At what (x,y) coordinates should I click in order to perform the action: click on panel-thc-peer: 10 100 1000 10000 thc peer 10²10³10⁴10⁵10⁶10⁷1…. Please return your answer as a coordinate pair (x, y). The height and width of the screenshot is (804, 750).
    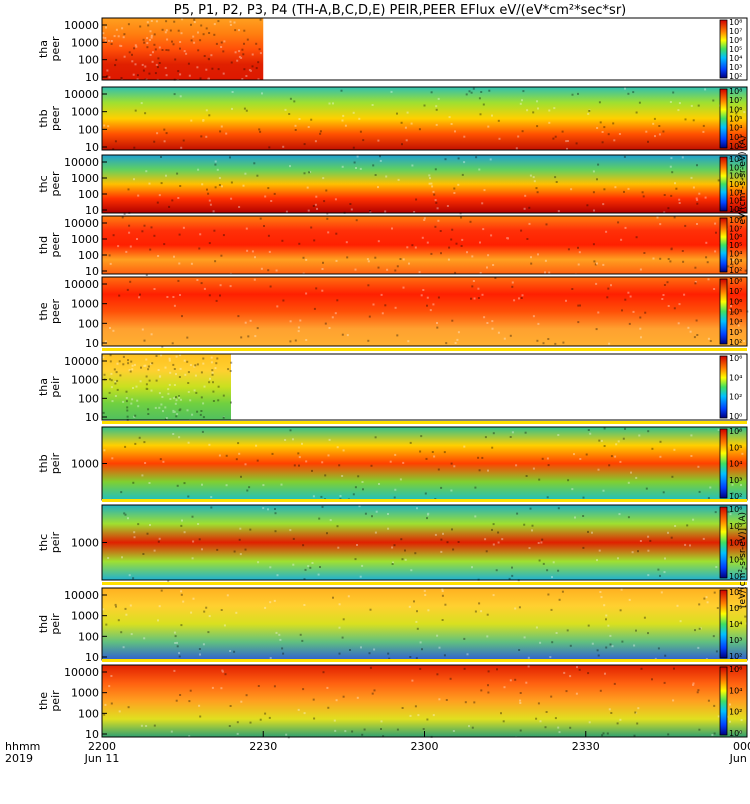
    Looking at the image, I should click on (393, 185).